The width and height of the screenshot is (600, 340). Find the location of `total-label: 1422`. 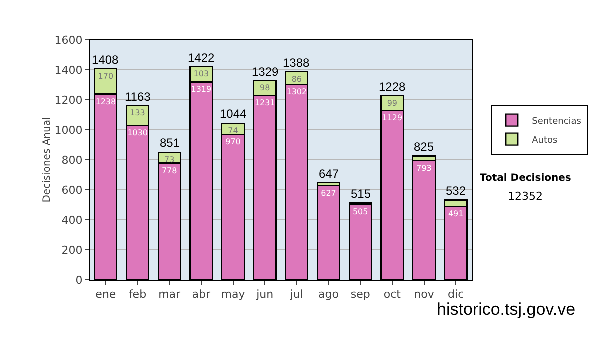

total-label: 1422 is located at coordinates (202, 58).